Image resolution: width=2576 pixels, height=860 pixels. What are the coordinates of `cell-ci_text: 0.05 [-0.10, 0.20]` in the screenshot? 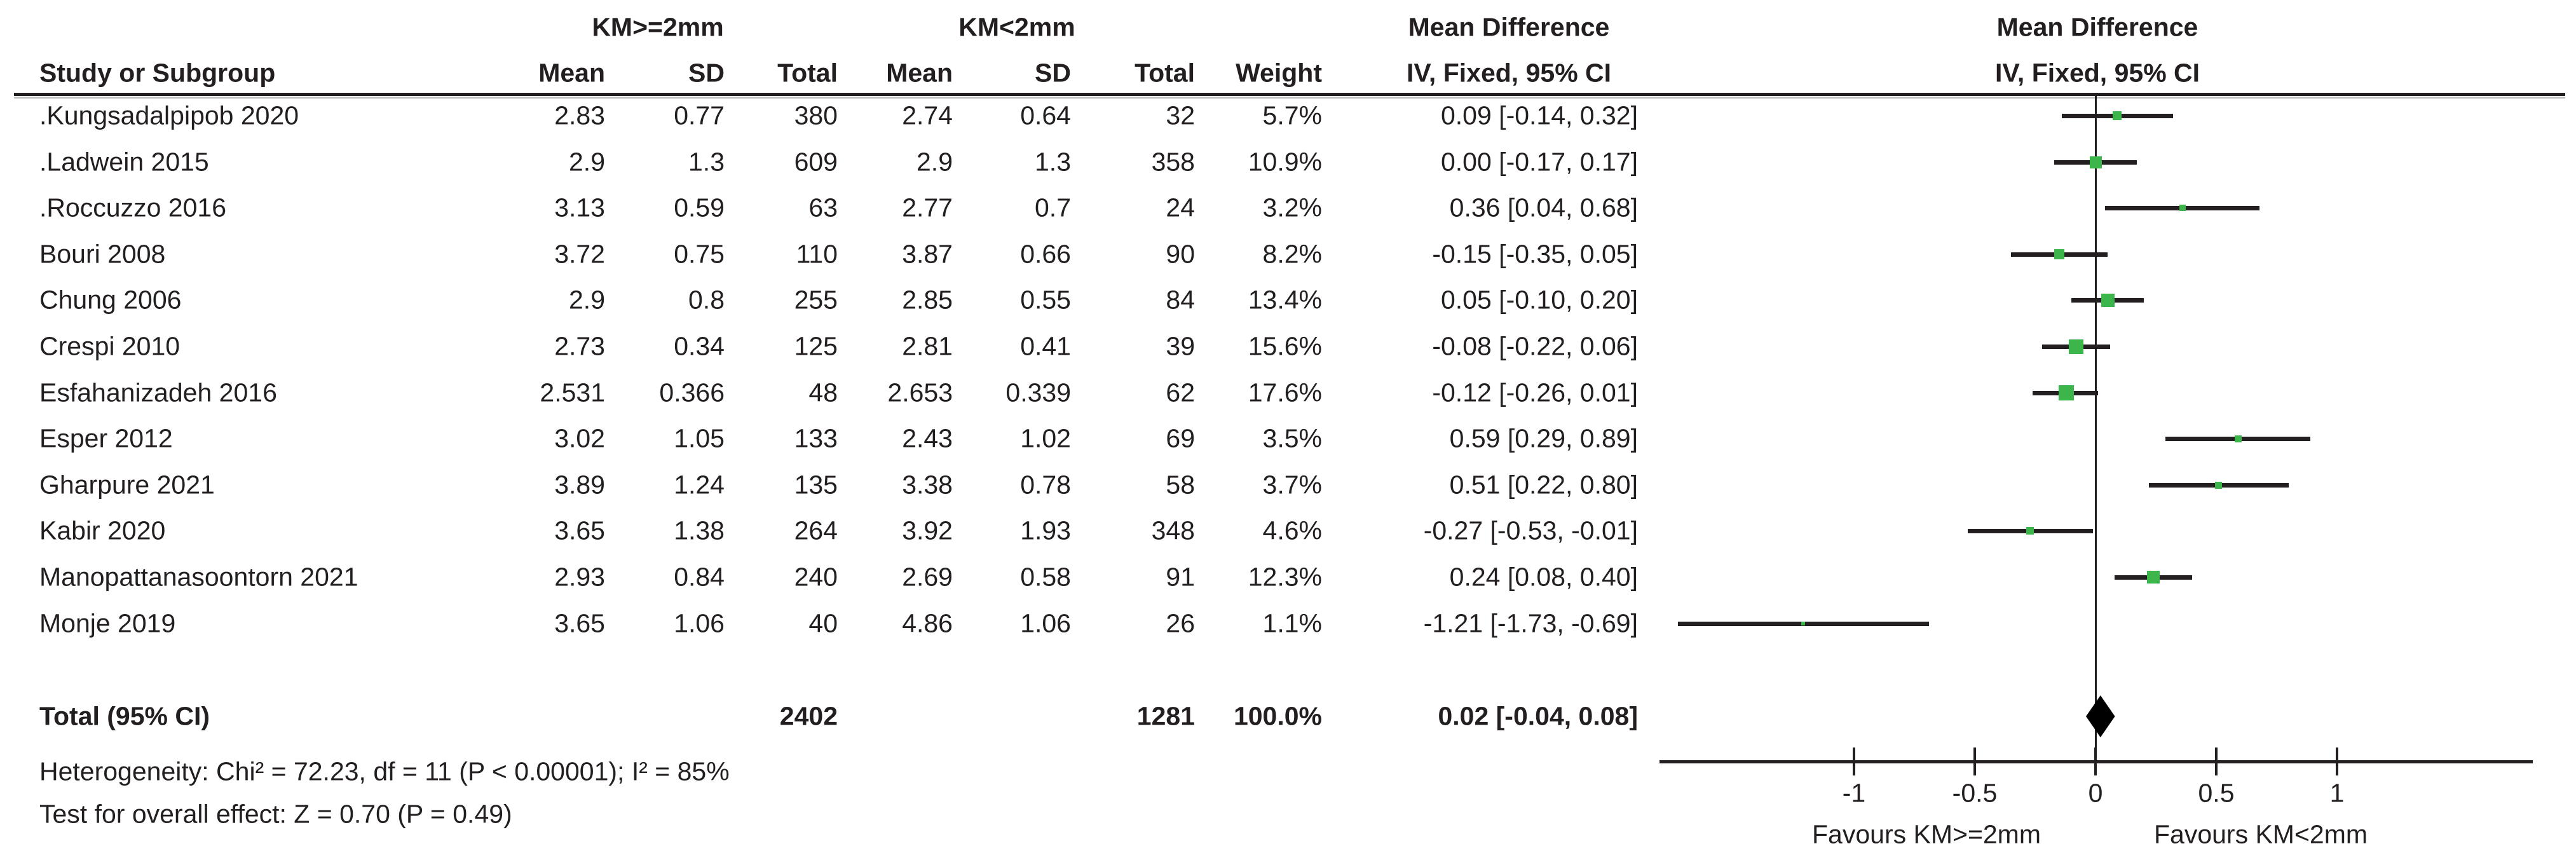 It's located at (1539, 300).